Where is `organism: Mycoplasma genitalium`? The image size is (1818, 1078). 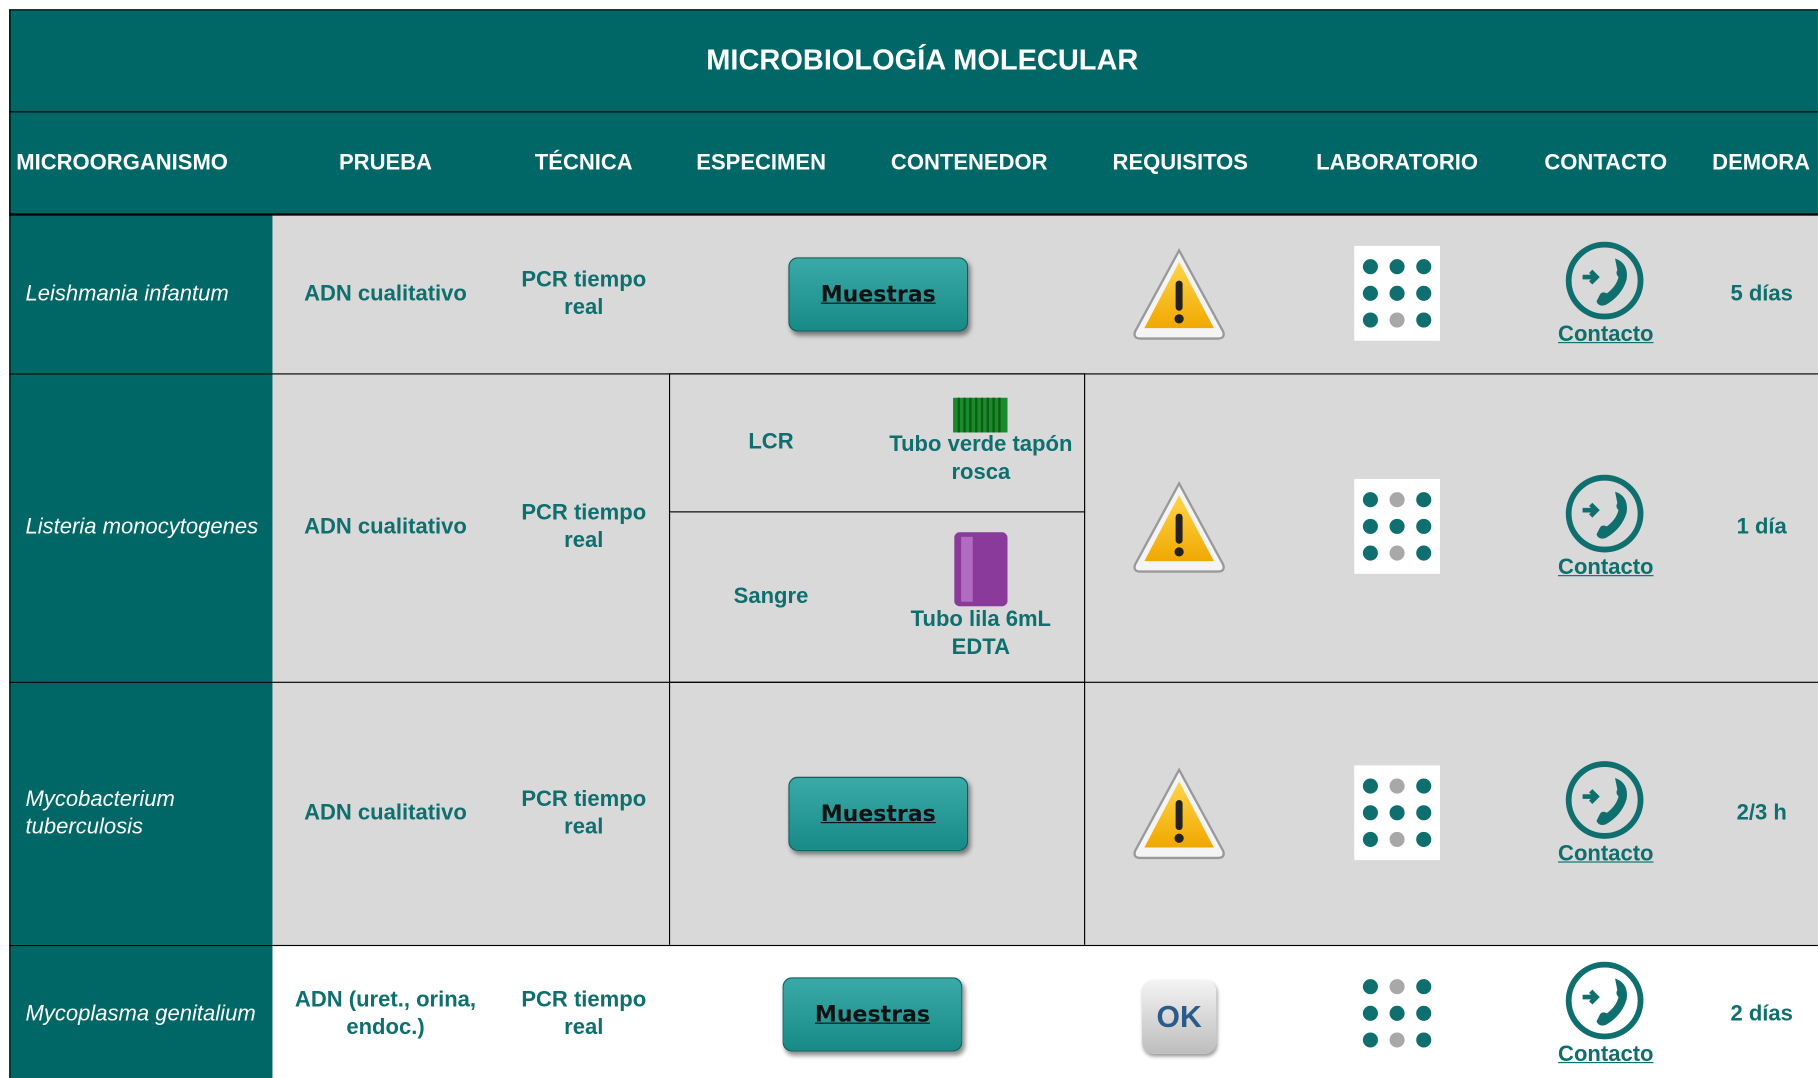 organism: Mycoplasma genitalium is located at coordinates (140, 1014).